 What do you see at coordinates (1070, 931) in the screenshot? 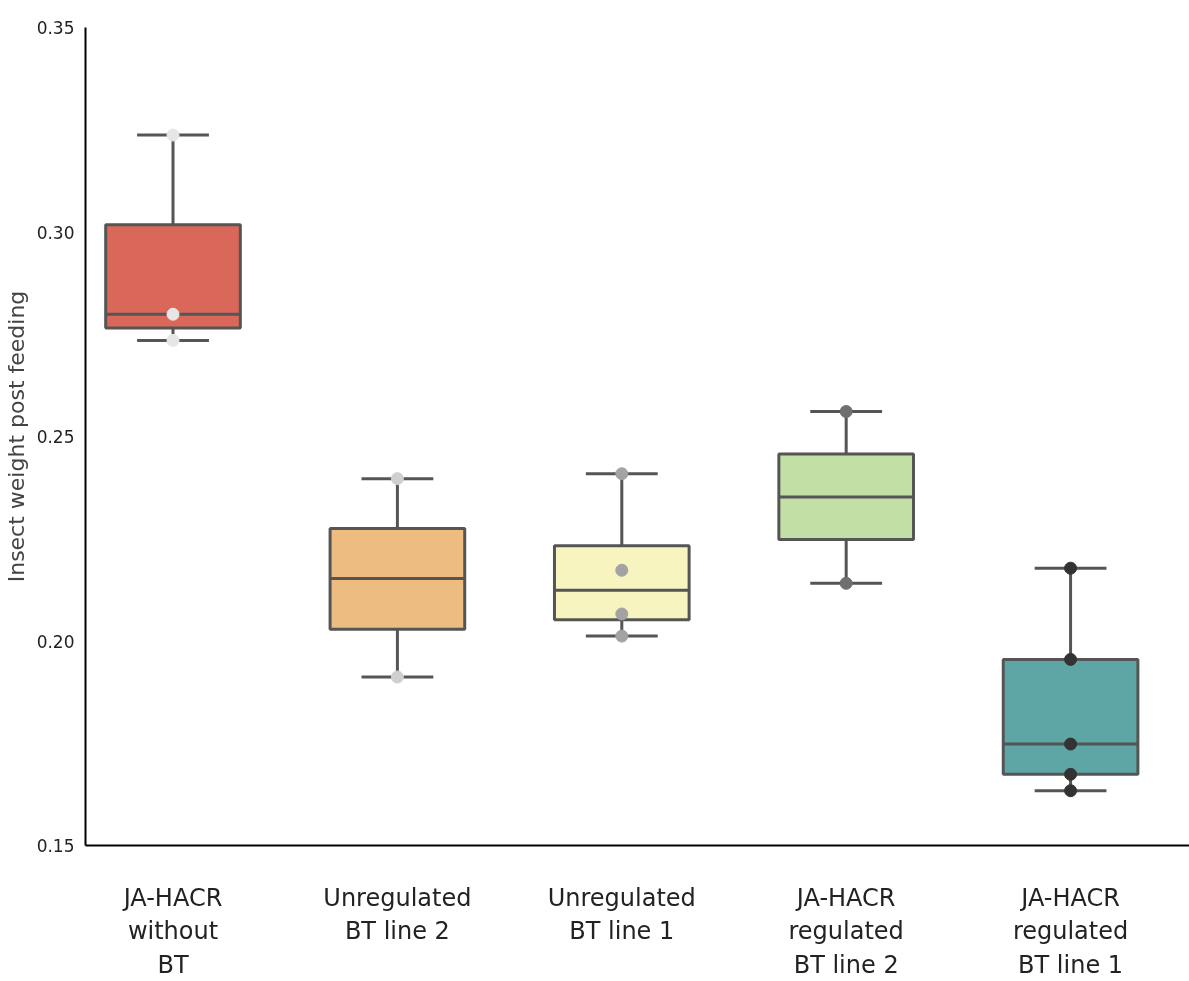
I see `x-tick-label: JA-HACR regulated BT line 1` at bounding box center [1070, 931].